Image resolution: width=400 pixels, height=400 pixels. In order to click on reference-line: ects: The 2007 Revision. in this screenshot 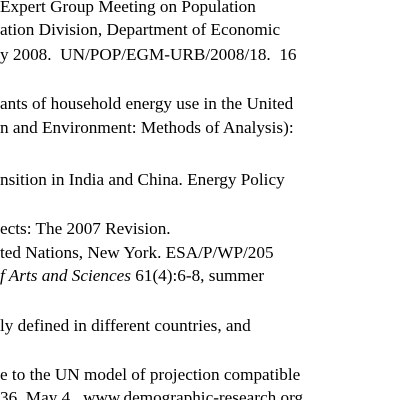, I will do `click(85, 228)`.